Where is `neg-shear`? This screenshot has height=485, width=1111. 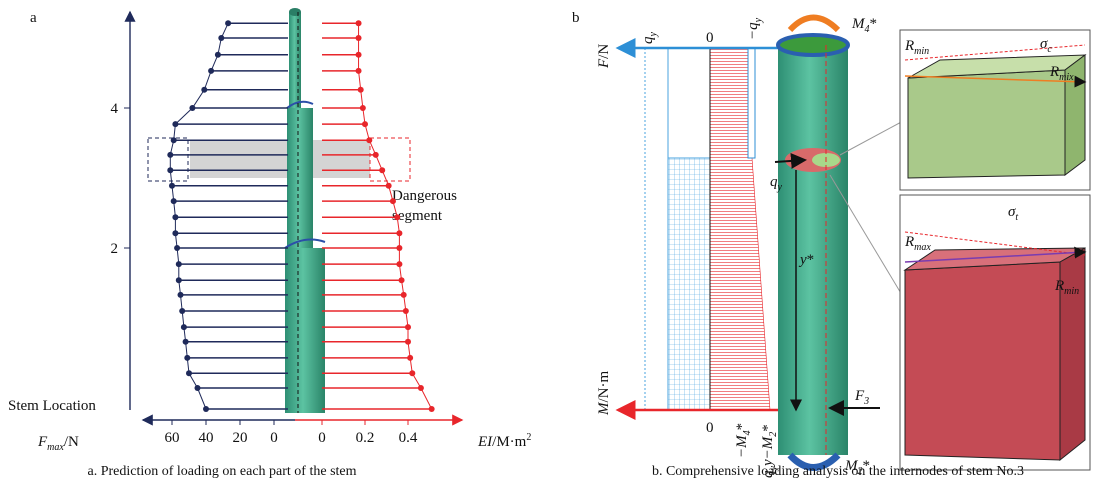 neg-shear is located at coordinates (751, 103).